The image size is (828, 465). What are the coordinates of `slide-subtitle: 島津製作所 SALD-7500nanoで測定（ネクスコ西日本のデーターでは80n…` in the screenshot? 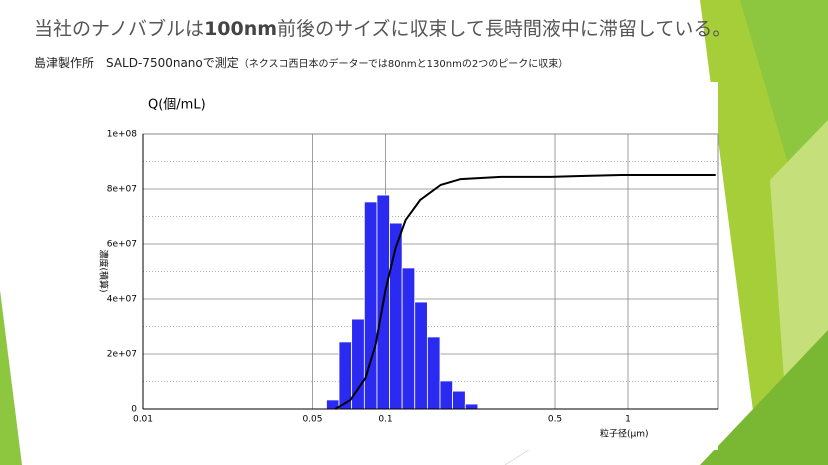 It's located at (301, 62).